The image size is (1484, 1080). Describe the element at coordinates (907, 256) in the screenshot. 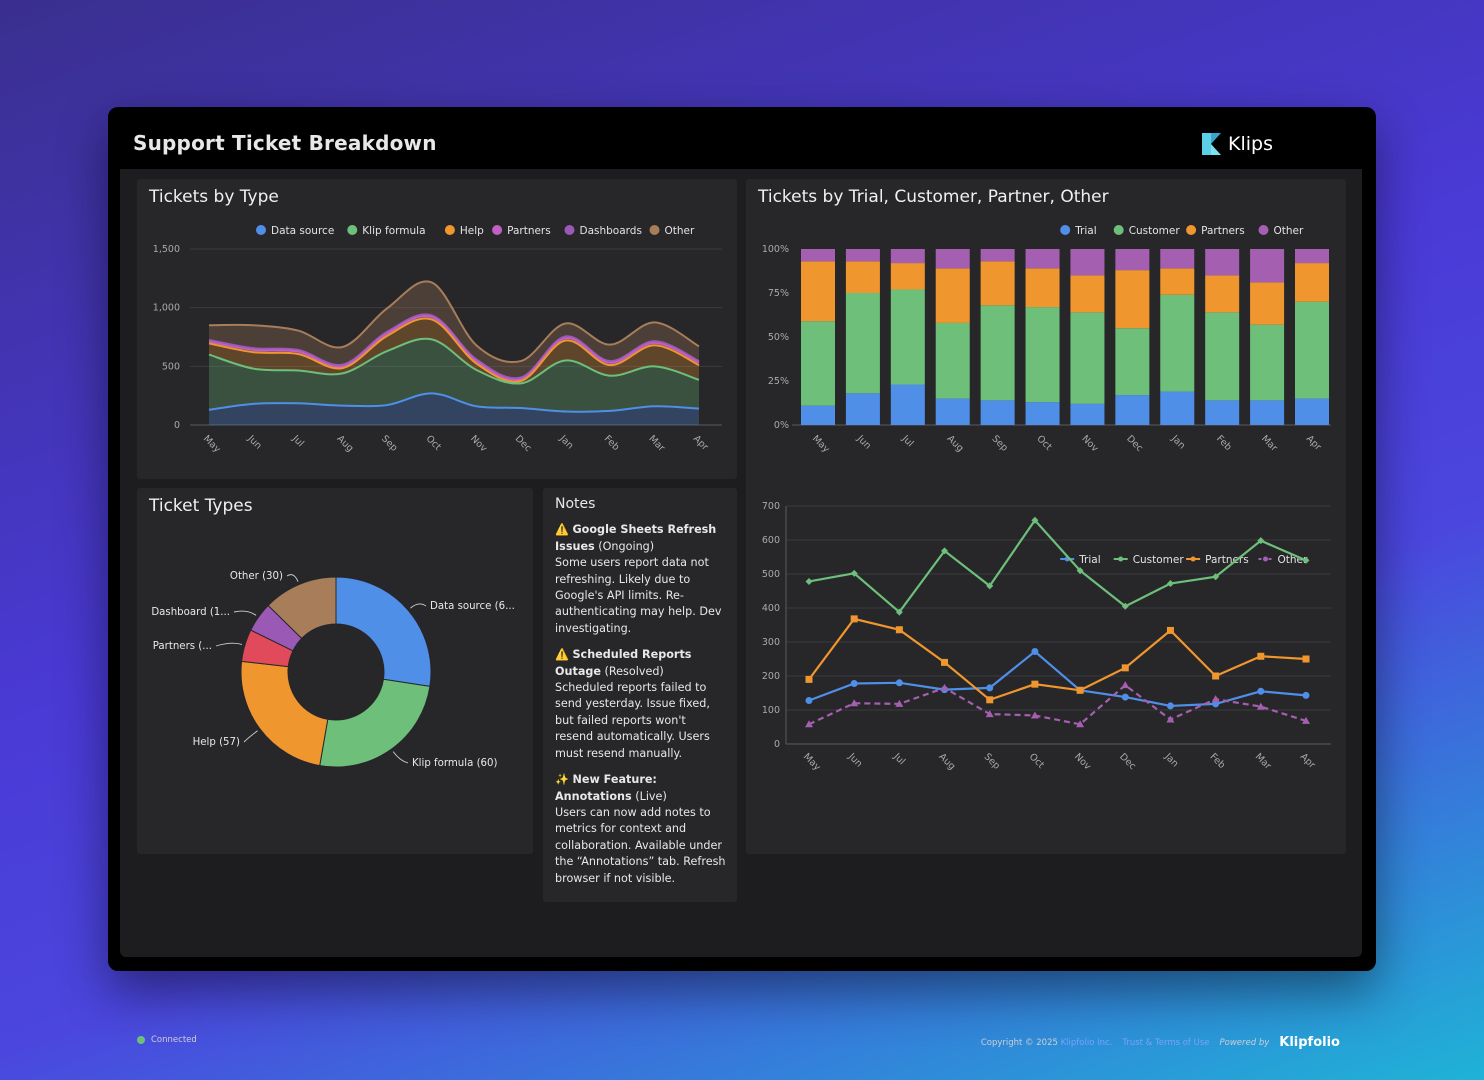

I see `bar-other-jul` at that location.